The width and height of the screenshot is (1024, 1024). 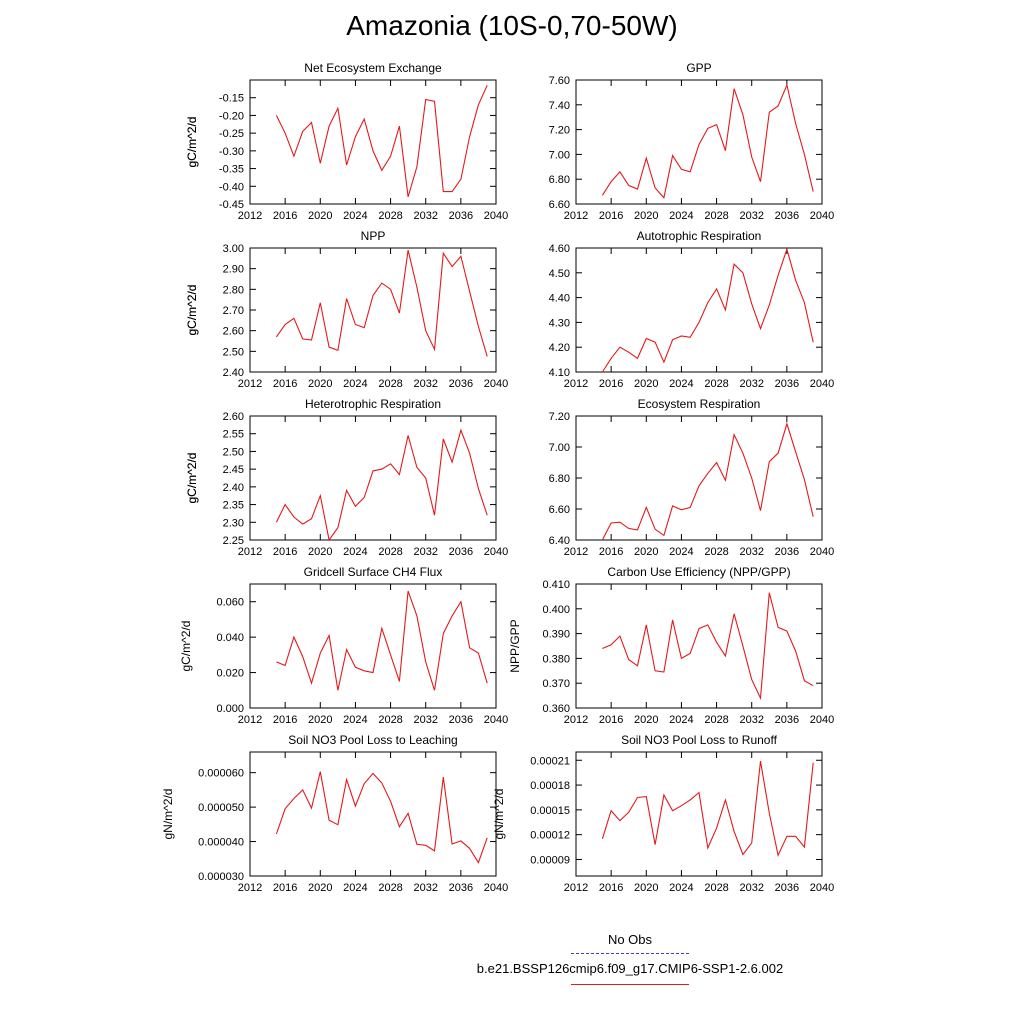 I want to click on chart-title: Heterotrophic Respiration, so click(x=373, y=404).